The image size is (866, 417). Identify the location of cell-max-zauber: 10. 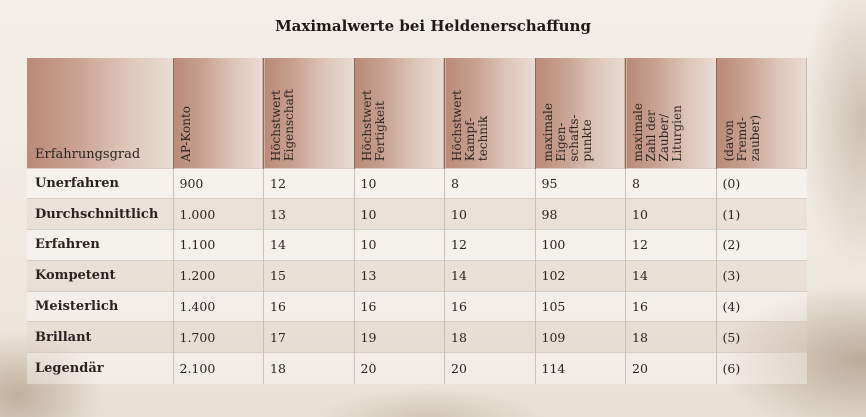
(670, 214).